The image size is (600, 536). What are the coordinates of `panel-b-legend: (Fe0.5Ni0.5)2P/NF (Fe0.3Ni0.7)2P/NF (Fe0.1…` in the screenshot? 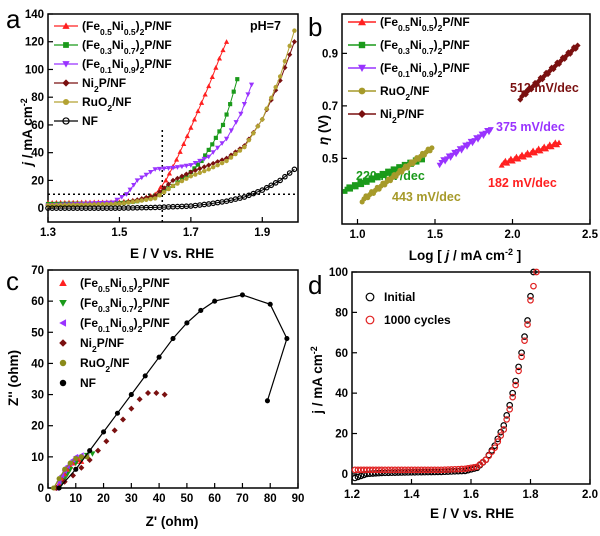 It's located at (409, 70).